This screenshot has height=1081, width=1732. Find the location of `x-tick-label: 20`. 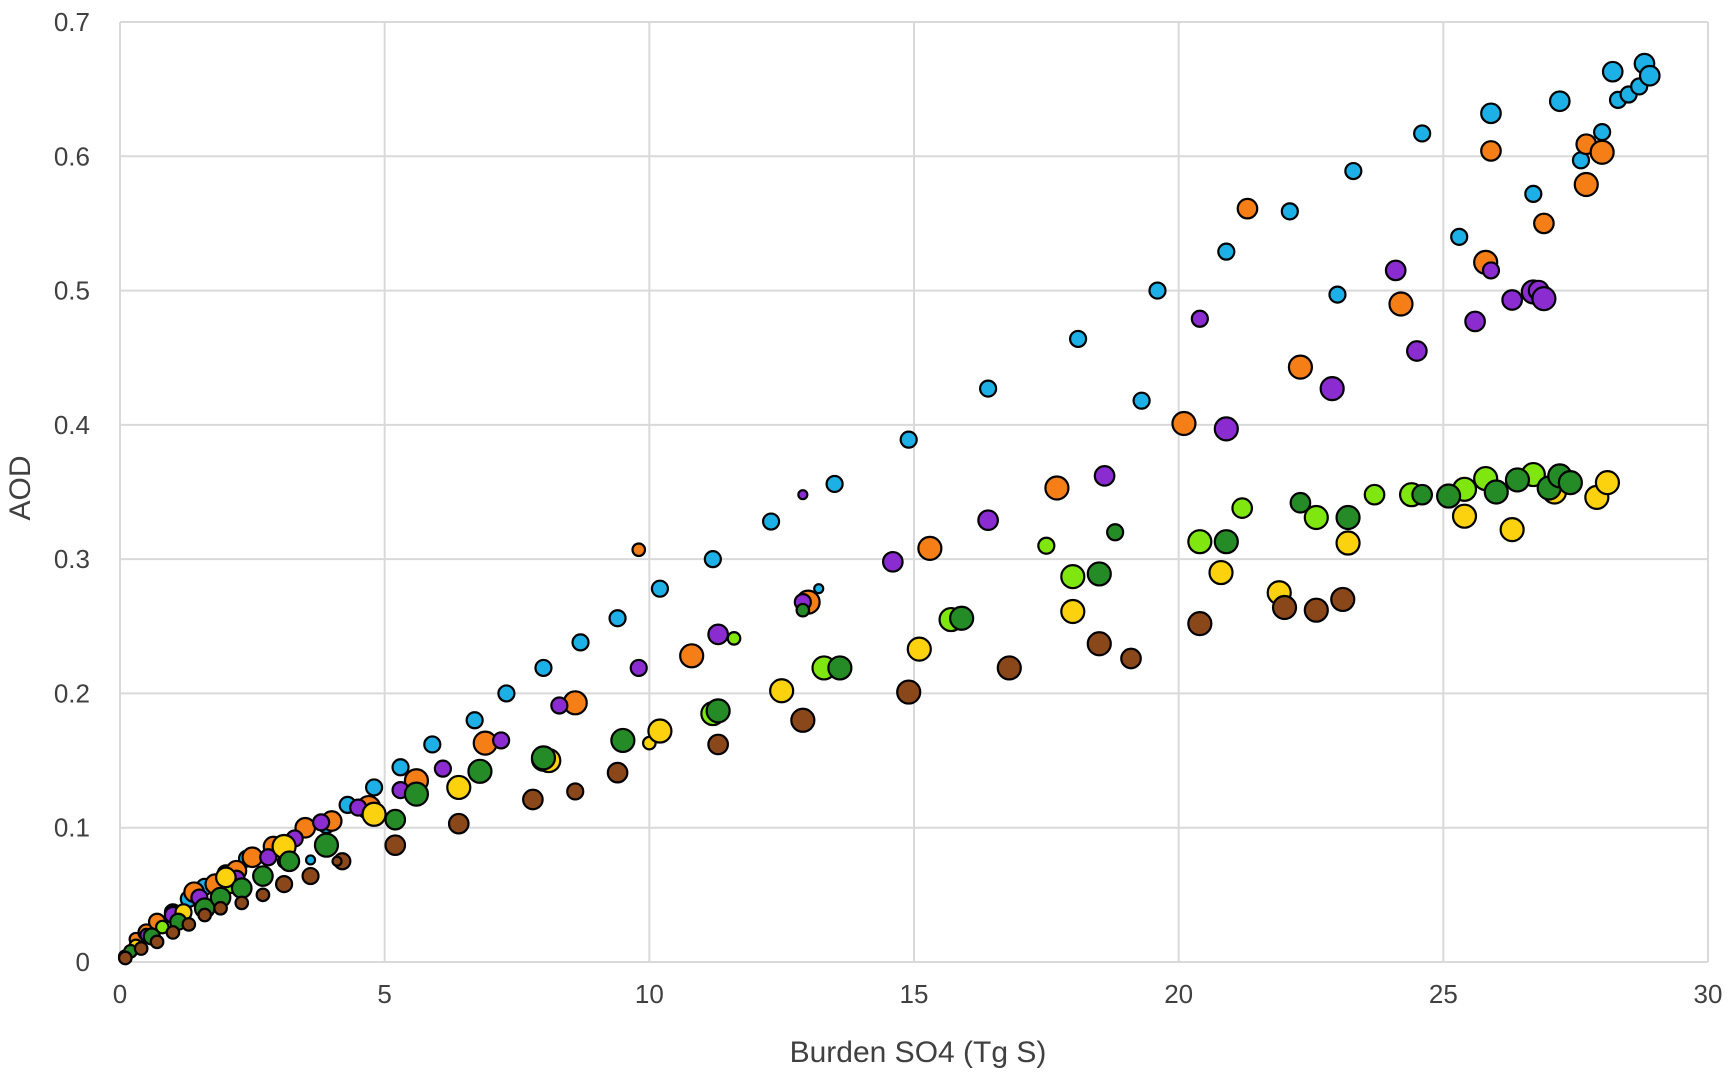

x-tick-label: 20 is located at coordinates (1178, 994).